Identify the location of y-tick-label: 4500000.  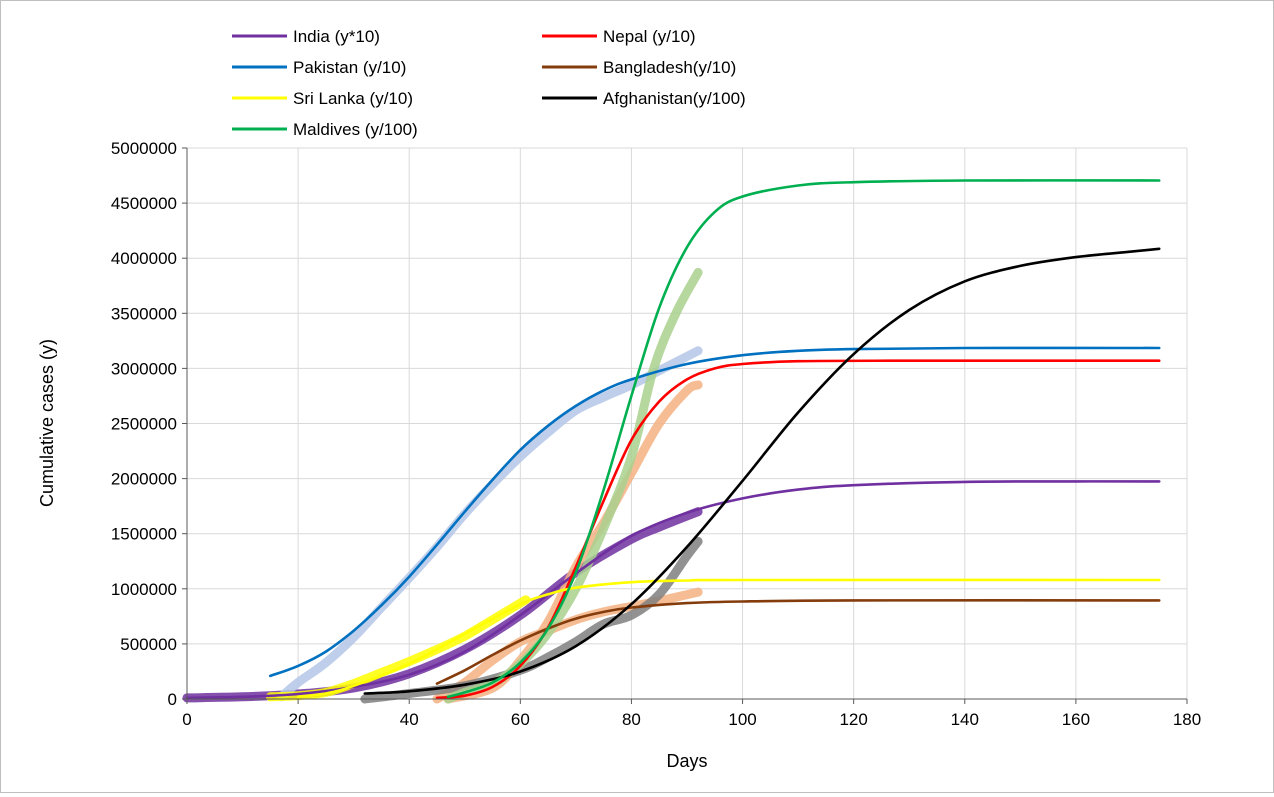
(144, 203).